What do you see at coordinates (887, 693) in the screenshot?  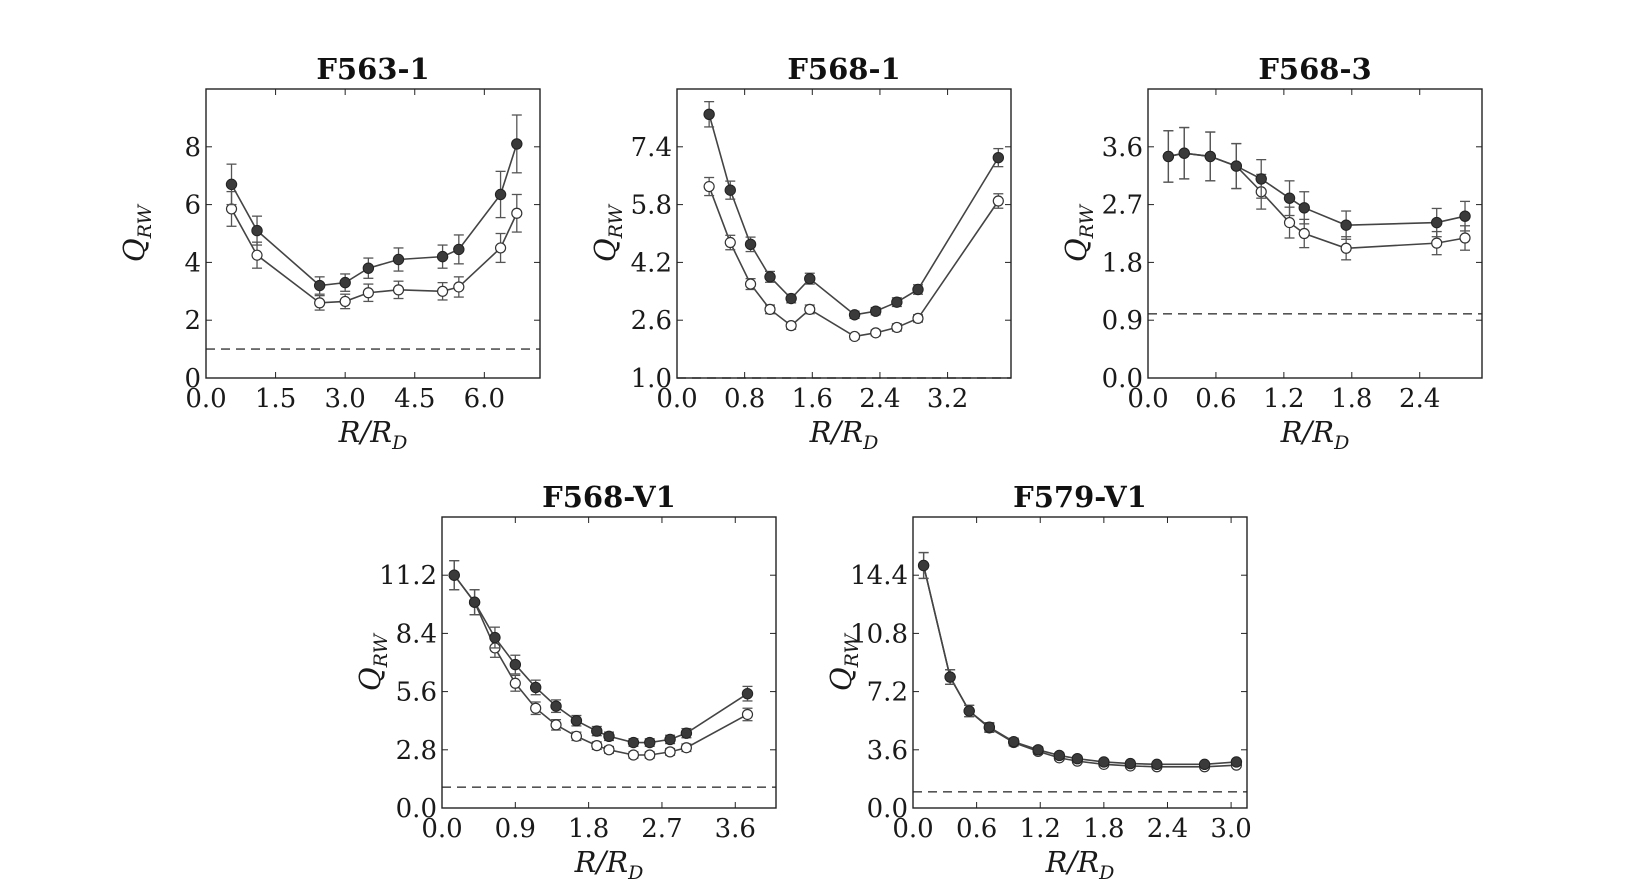 I see `y-tick-label: 7.2` at bounding box center [887, 693].